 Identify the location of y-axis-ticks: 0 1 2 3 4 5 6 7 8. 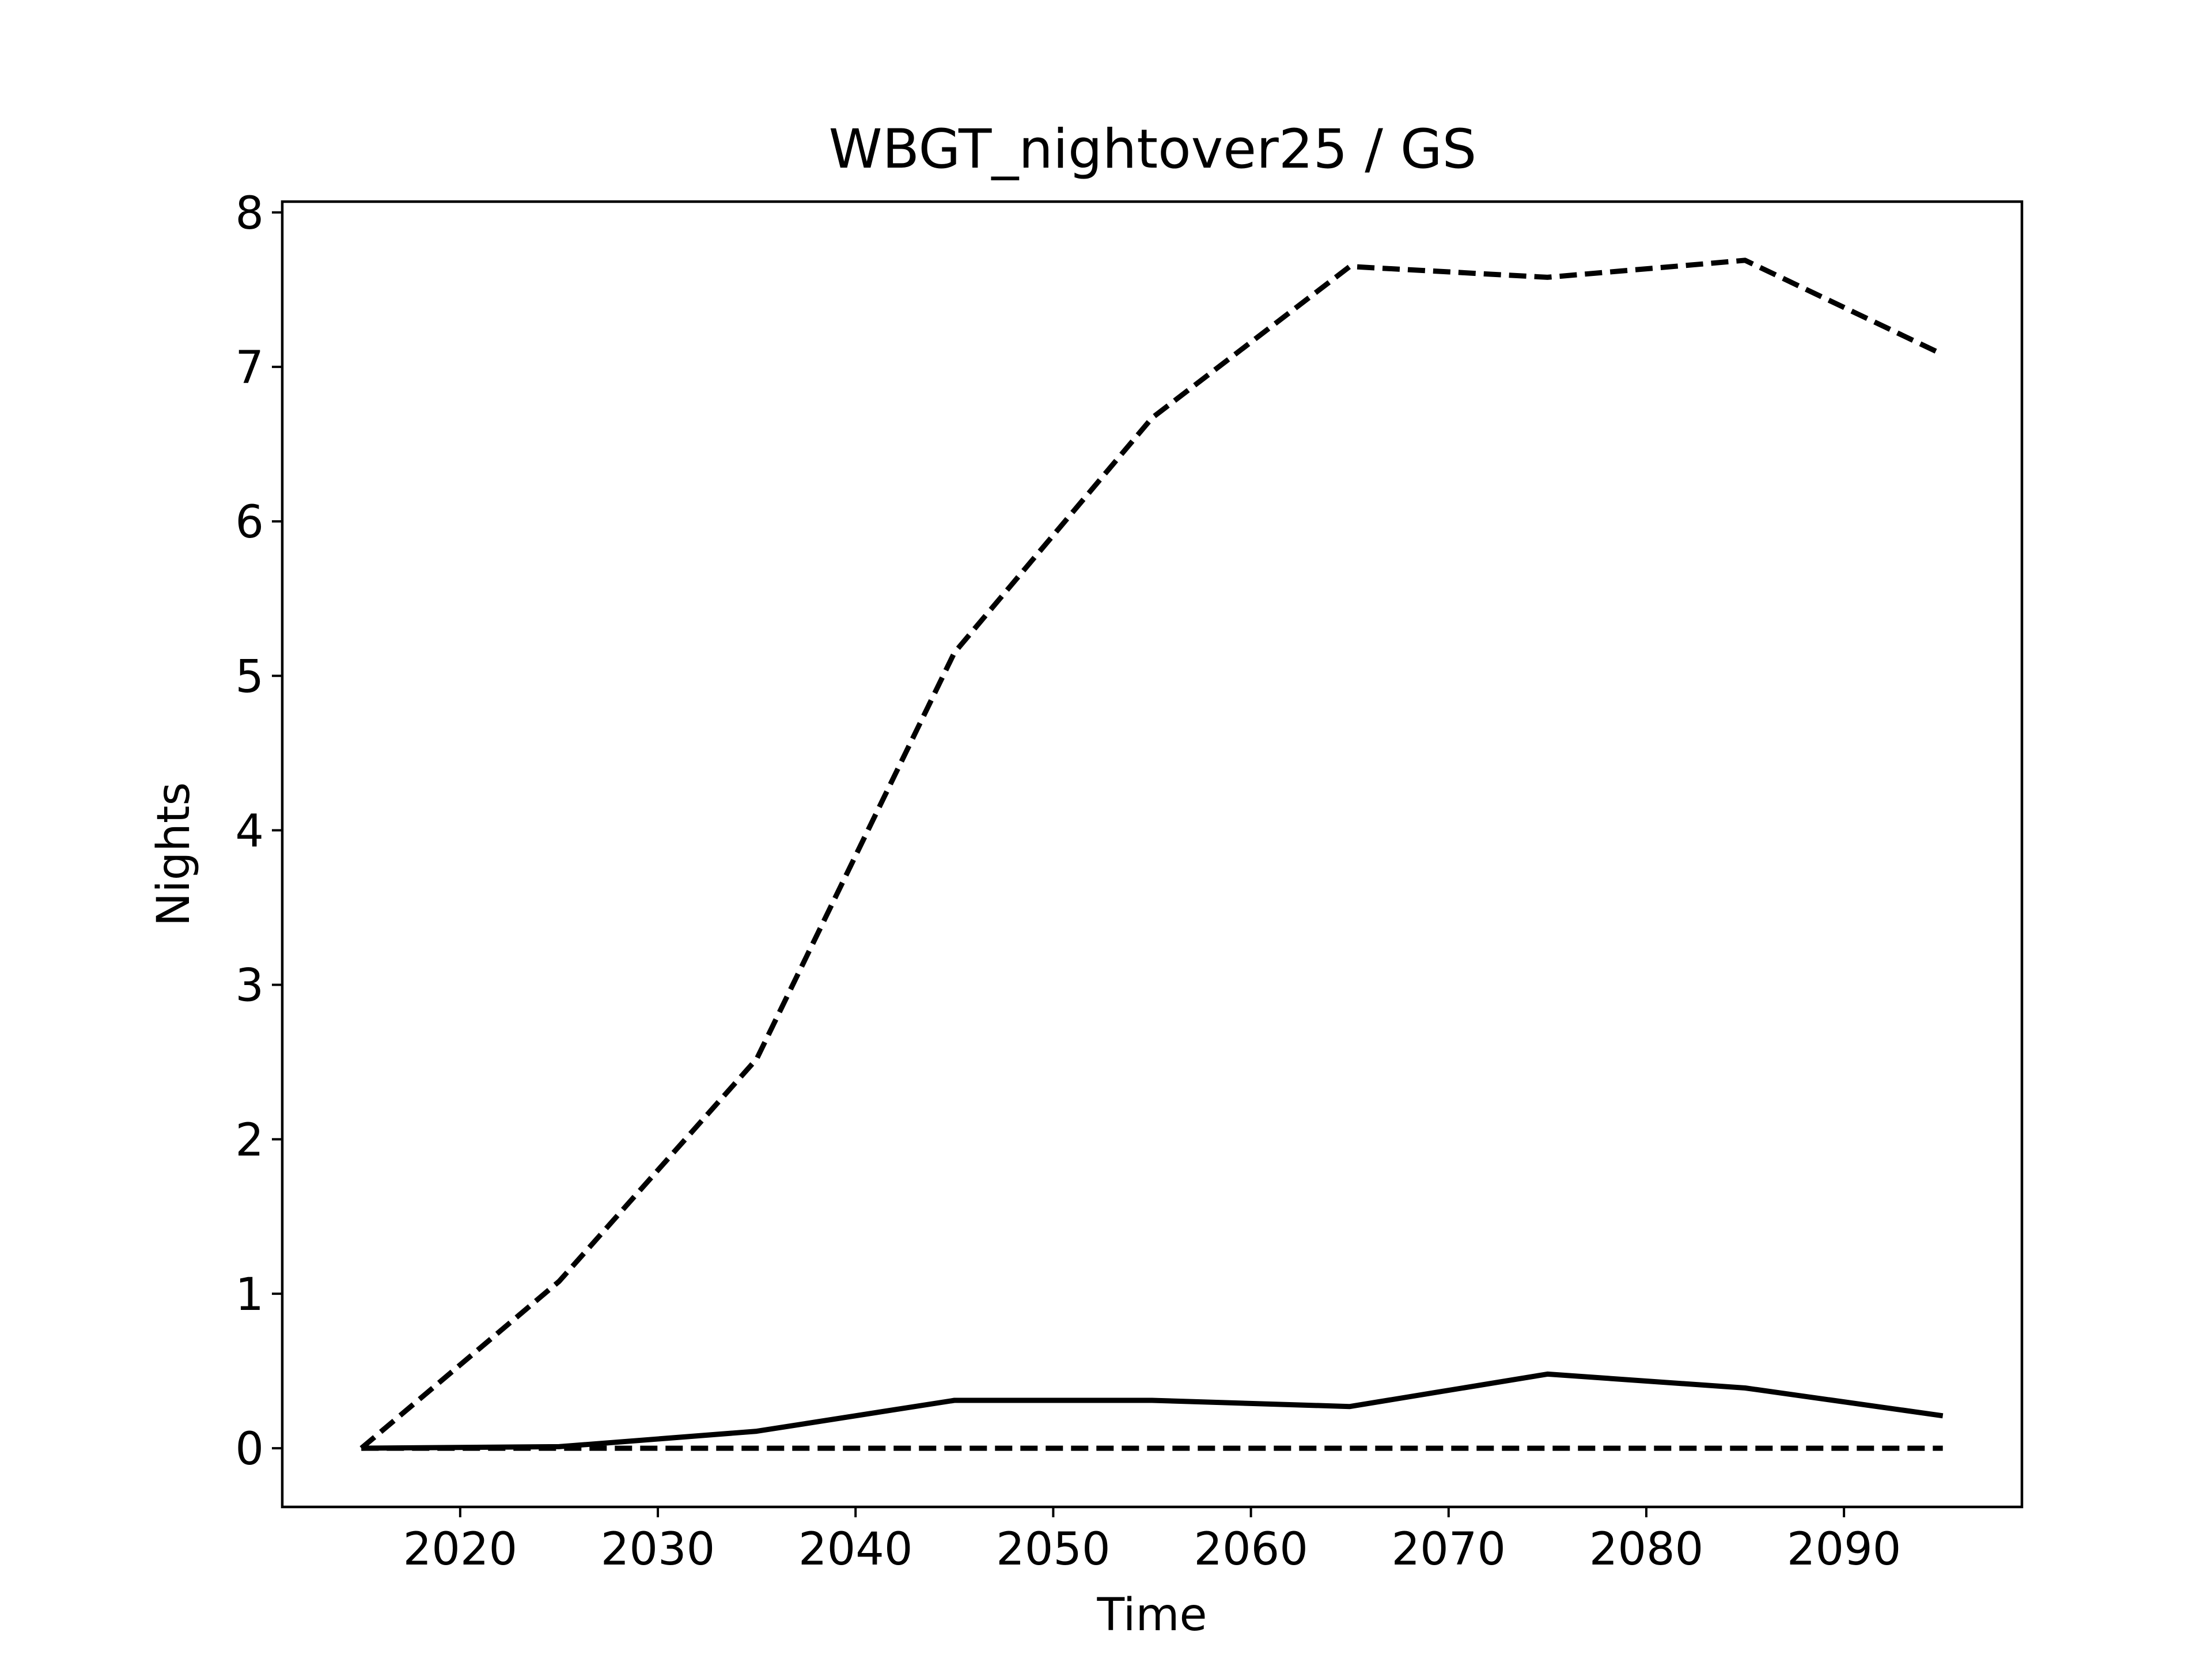
(258, 831).